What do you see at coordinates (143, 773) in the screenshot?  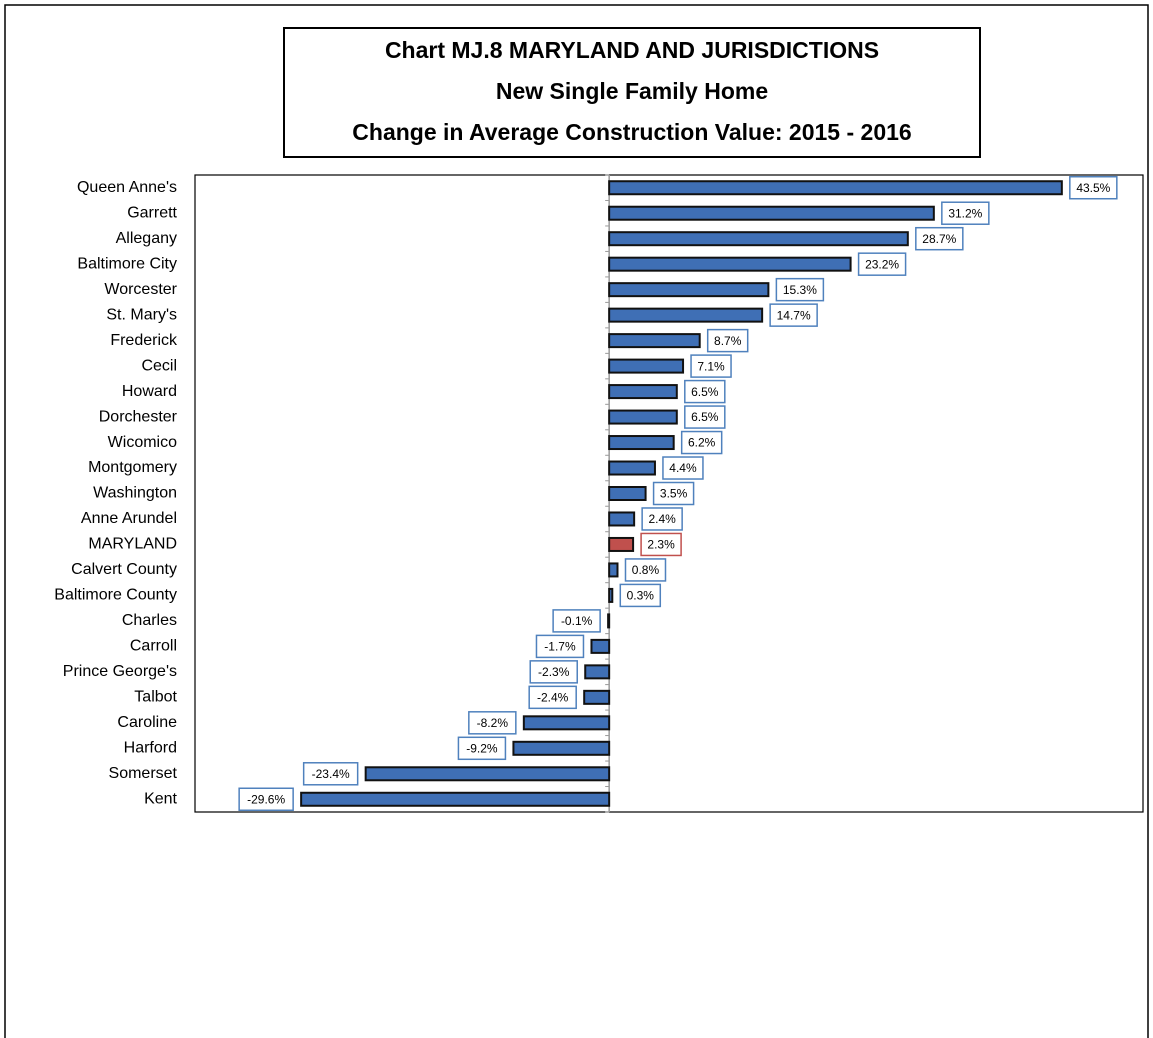 I see `category-label: Somerset` at bounding box center [143, 773].